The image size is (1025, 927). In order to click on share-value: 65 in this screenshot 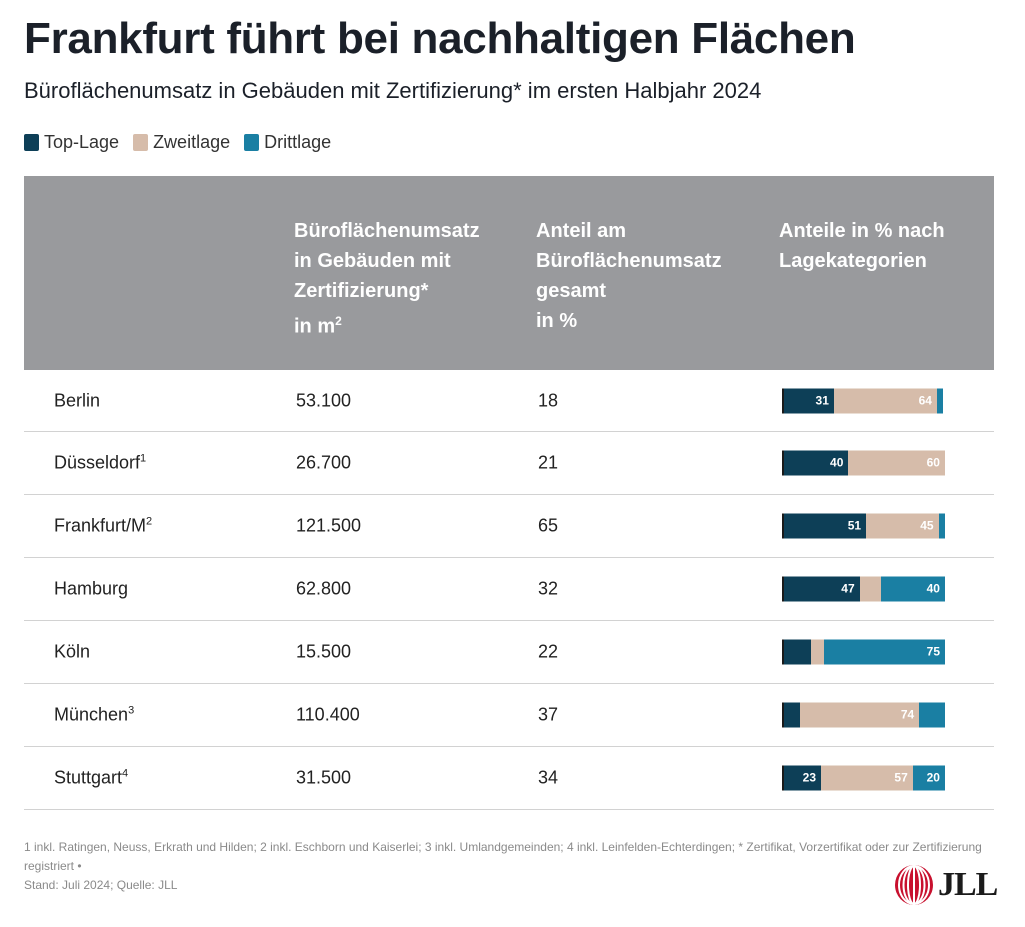, I will do `click(548, 525)`.